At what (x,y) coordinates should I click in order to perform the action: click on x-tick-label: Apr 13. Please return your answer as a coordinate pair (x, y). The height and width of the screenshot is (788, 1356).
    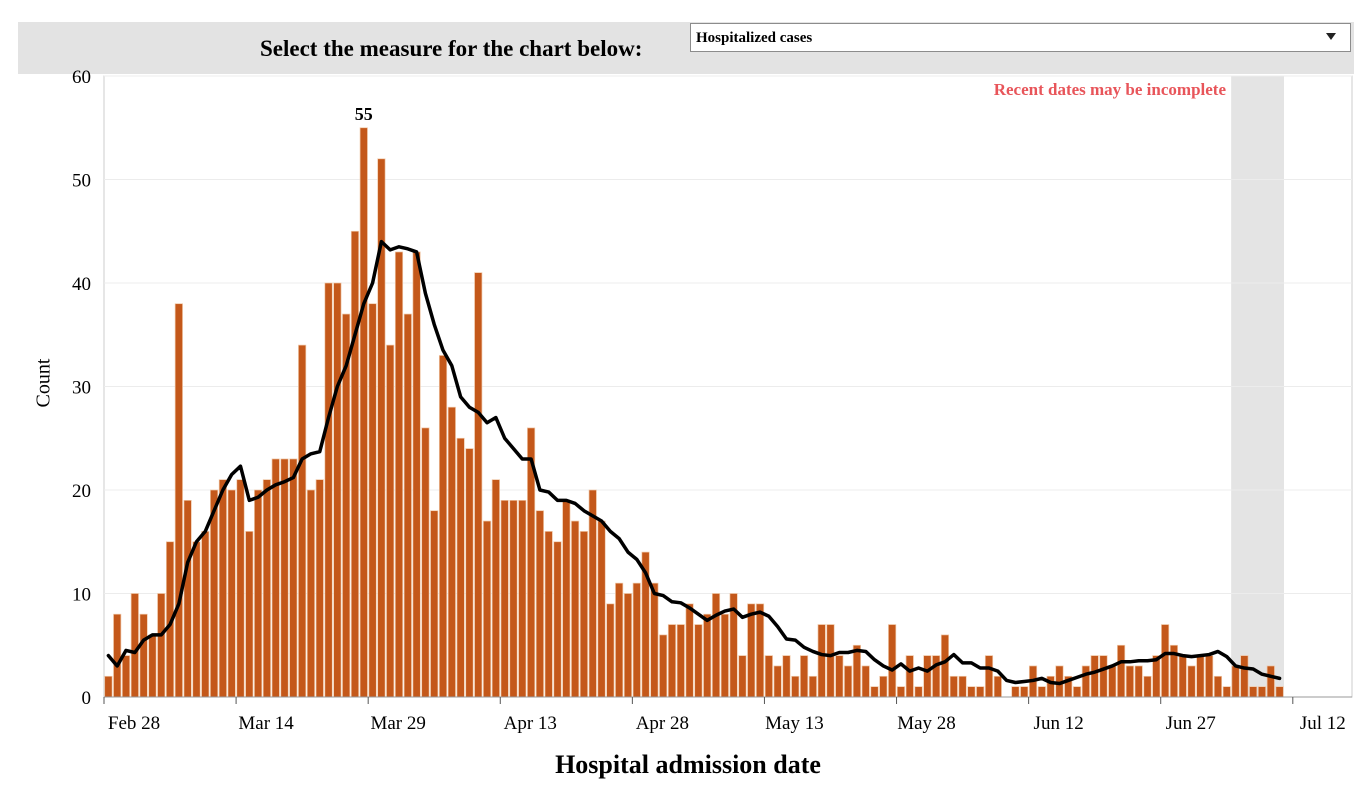
    Looking at the image, I should click on (530, 723).